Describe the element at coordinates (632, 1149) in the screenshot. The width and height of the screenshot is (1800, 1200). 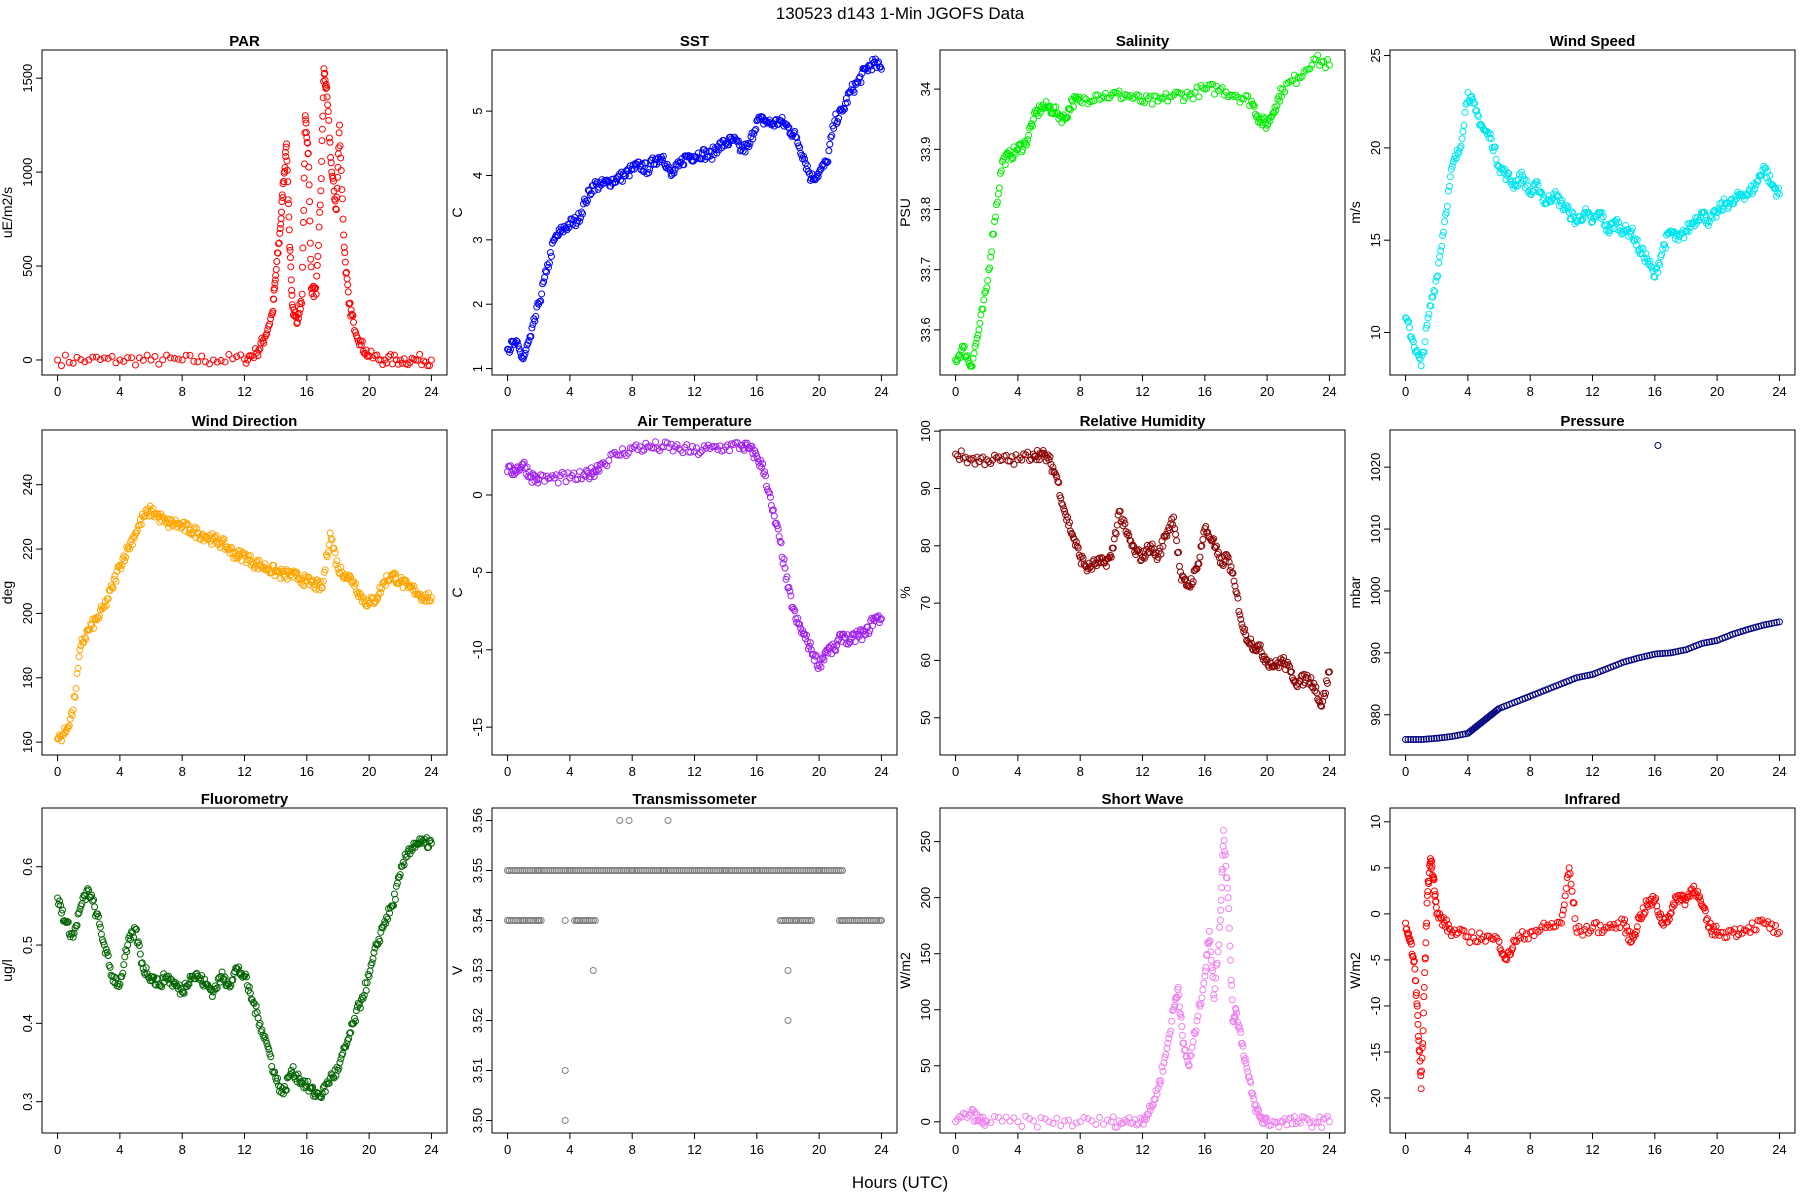
I see `x-tick-label: 8` at that location.